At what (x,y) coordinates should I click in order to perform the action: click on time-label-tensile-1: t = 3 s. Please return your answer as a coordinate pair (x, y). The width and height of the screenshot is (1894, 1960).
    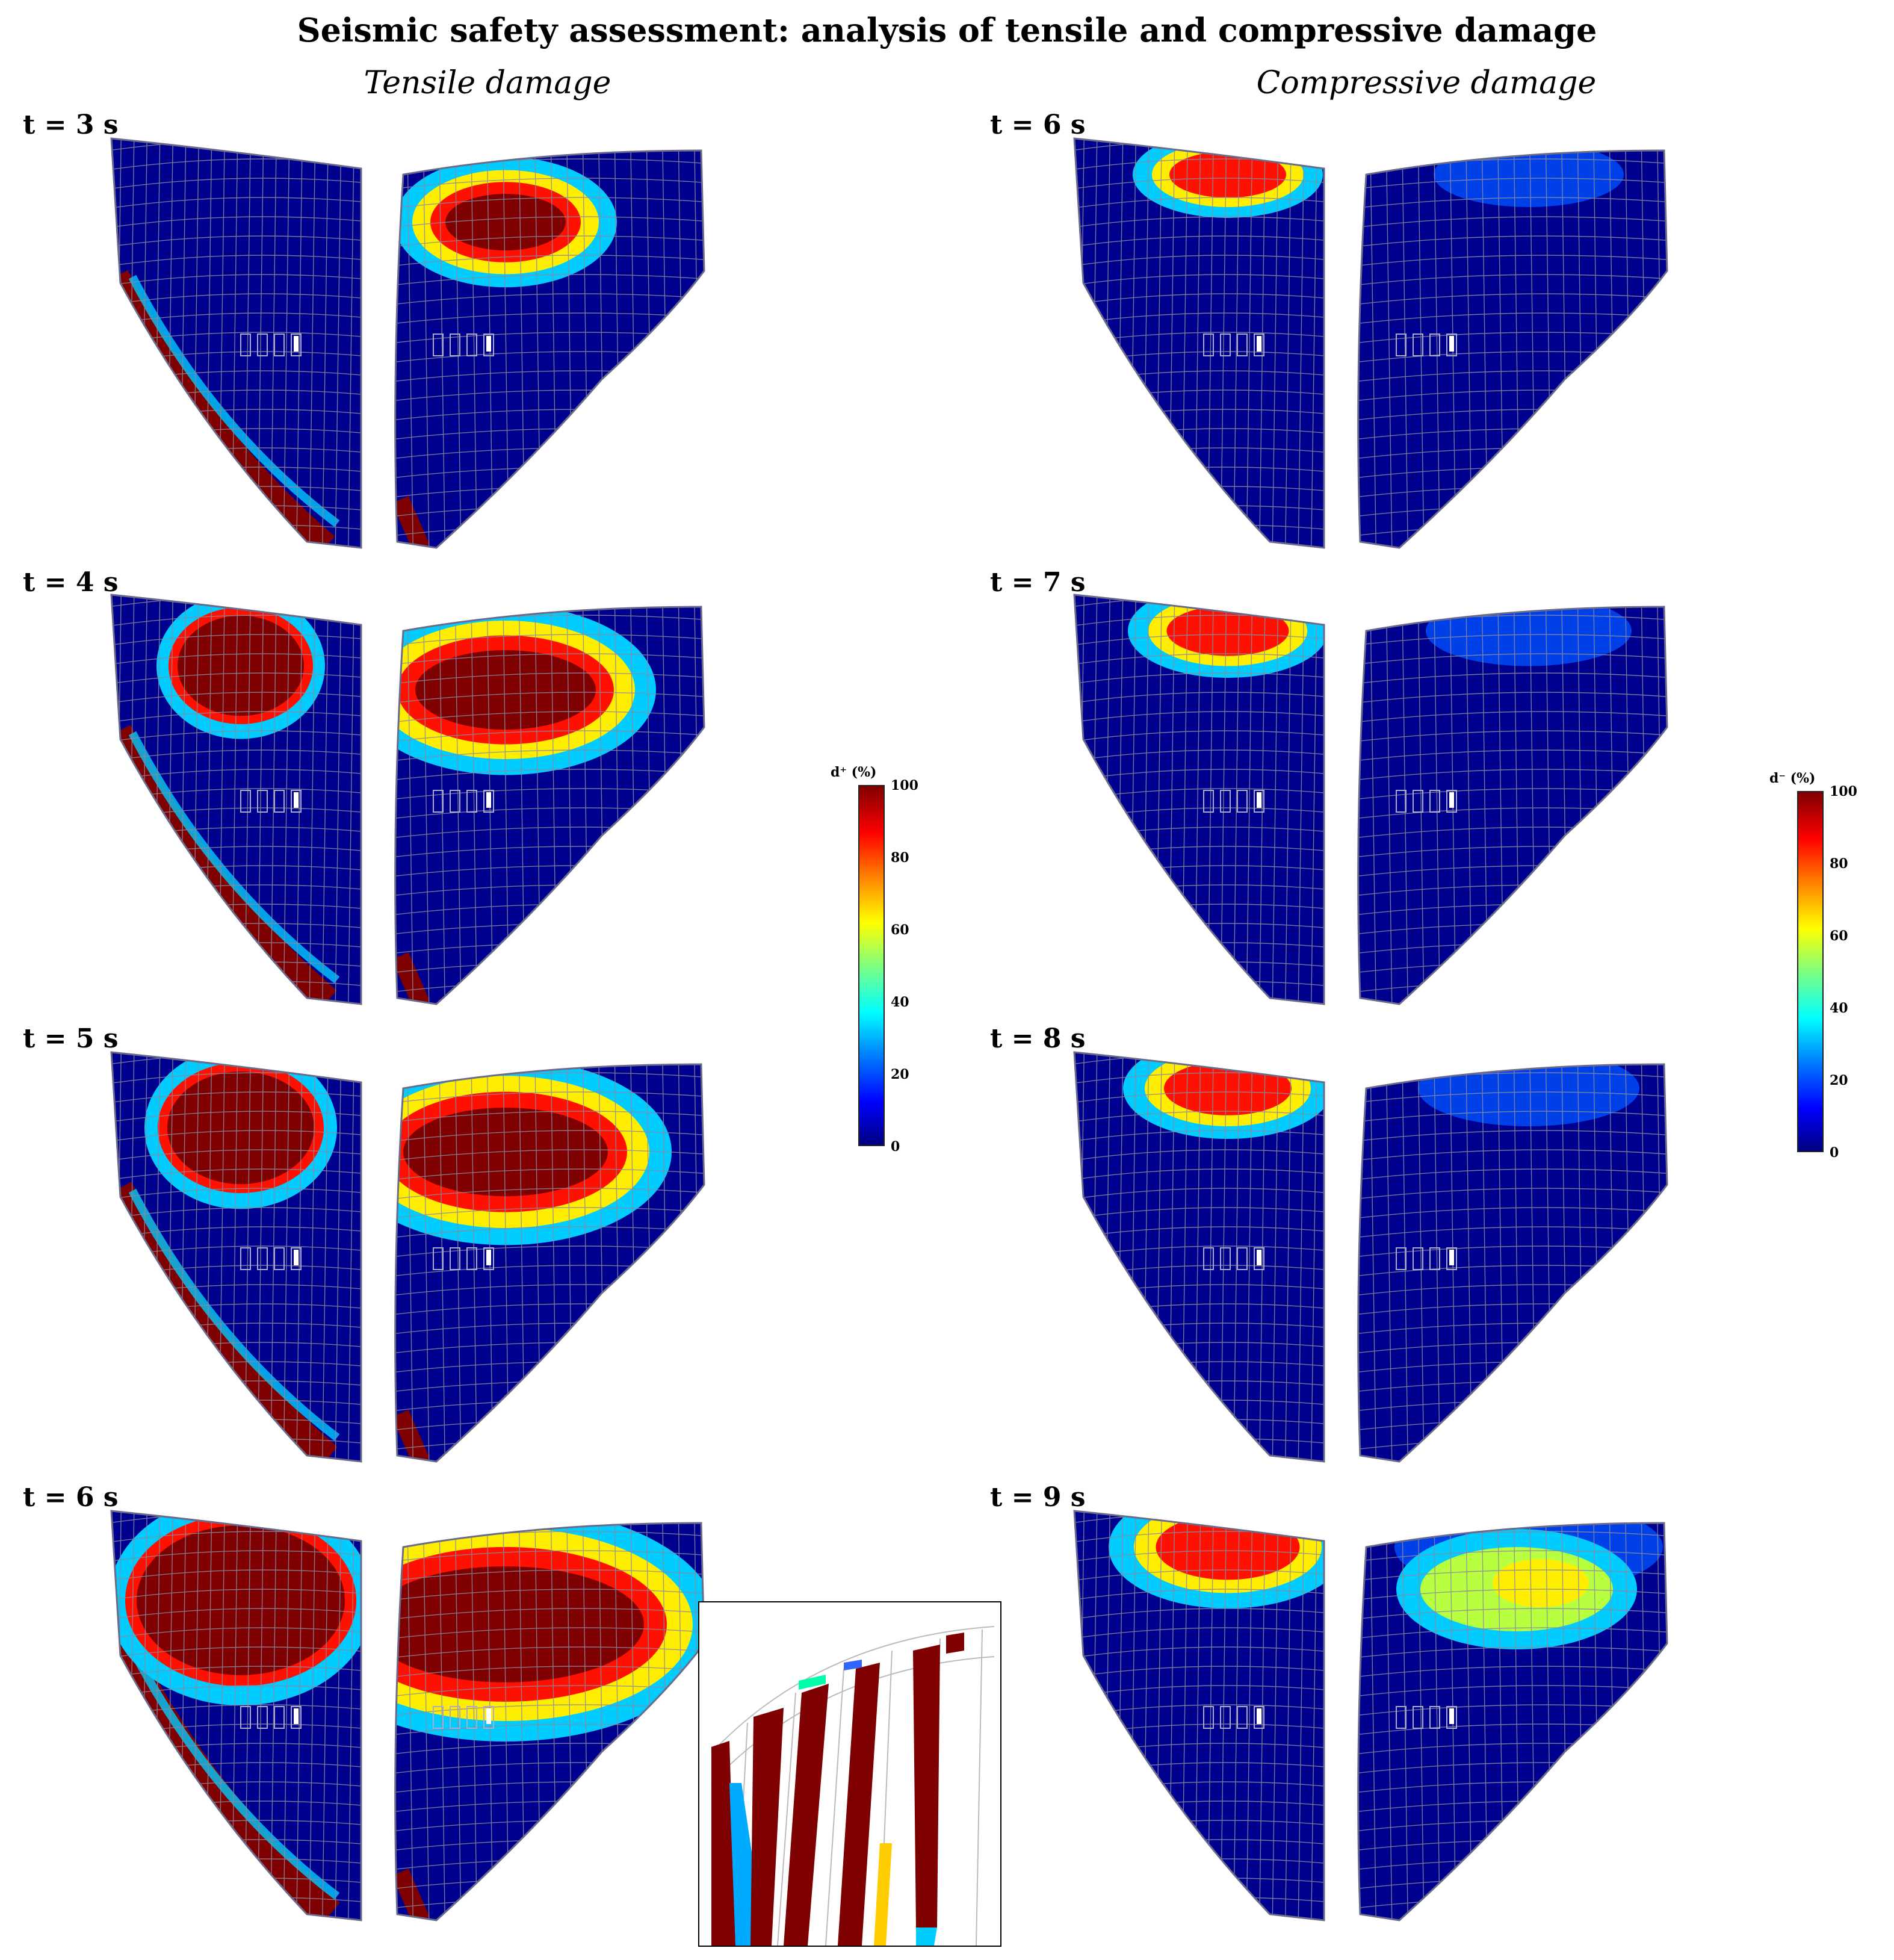
    Looking at the image, I should click on (71, 125).